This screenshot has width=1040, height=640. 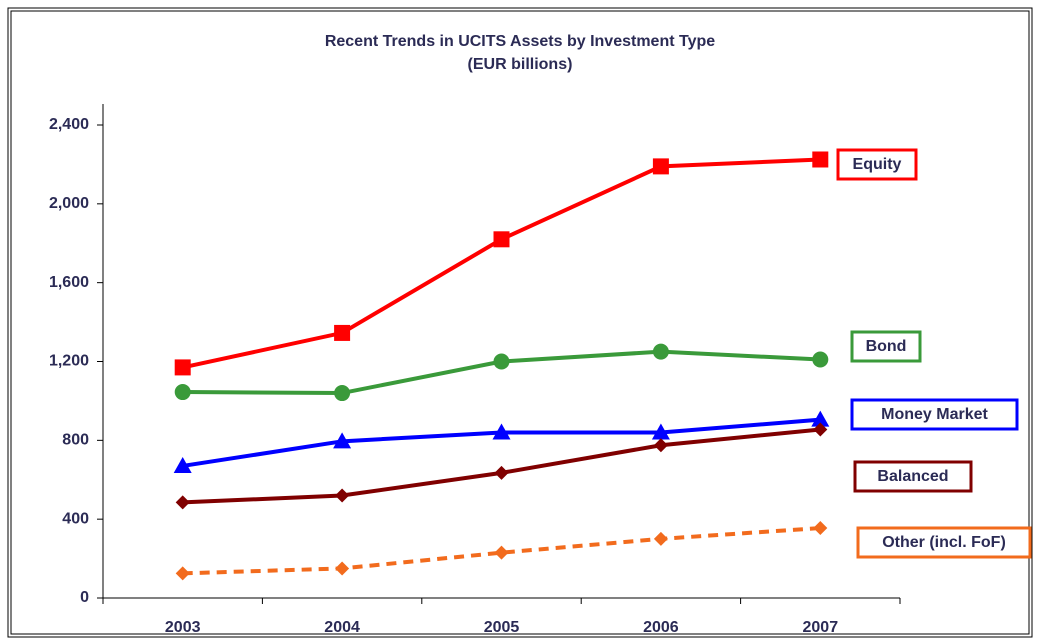 I want to click on legend-label: Equity, so click(x=877, y=164).